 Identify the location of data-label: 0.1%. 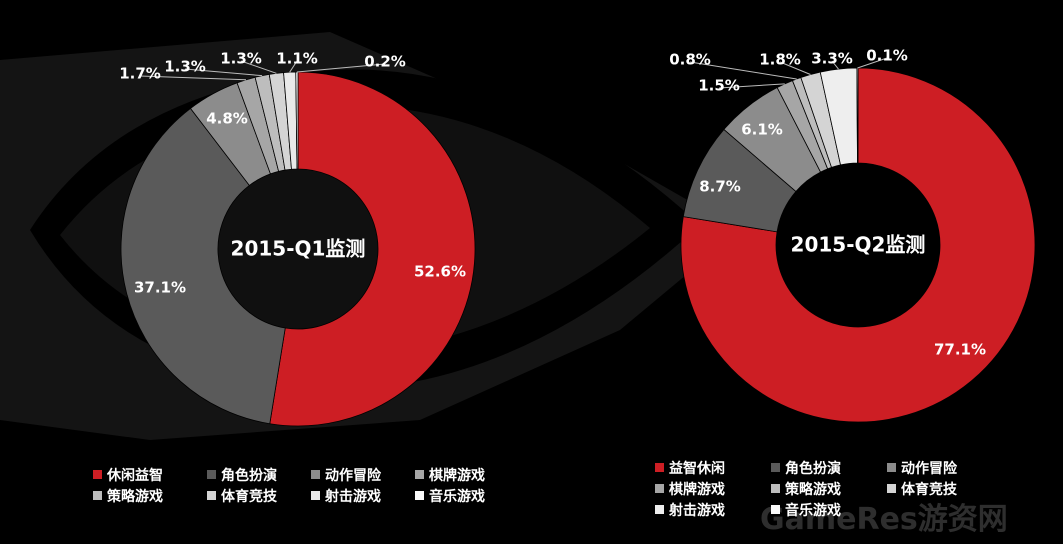
(887, 56).